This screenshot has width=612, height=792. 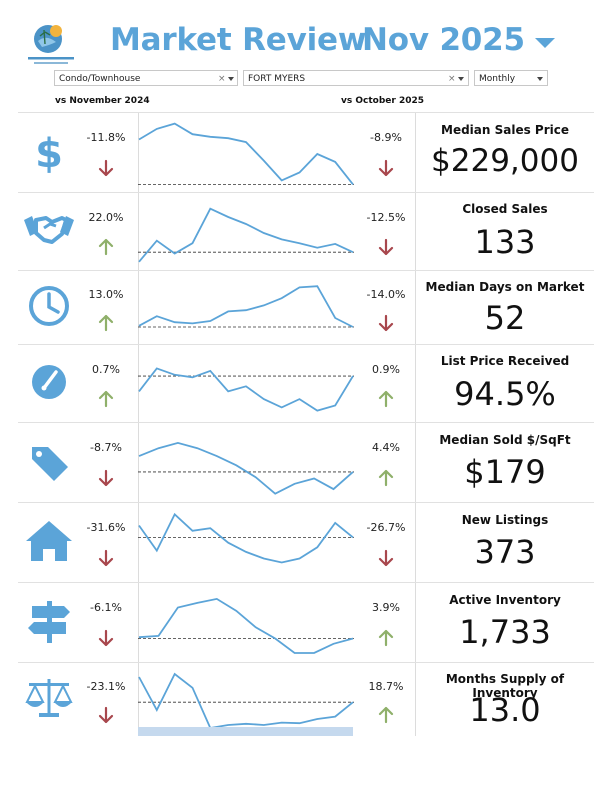 What do you see at coordinates (505, 686) in the screenshot?
I see `metric-title: Months Supply of Inventory` at bounding box center [505, 686].